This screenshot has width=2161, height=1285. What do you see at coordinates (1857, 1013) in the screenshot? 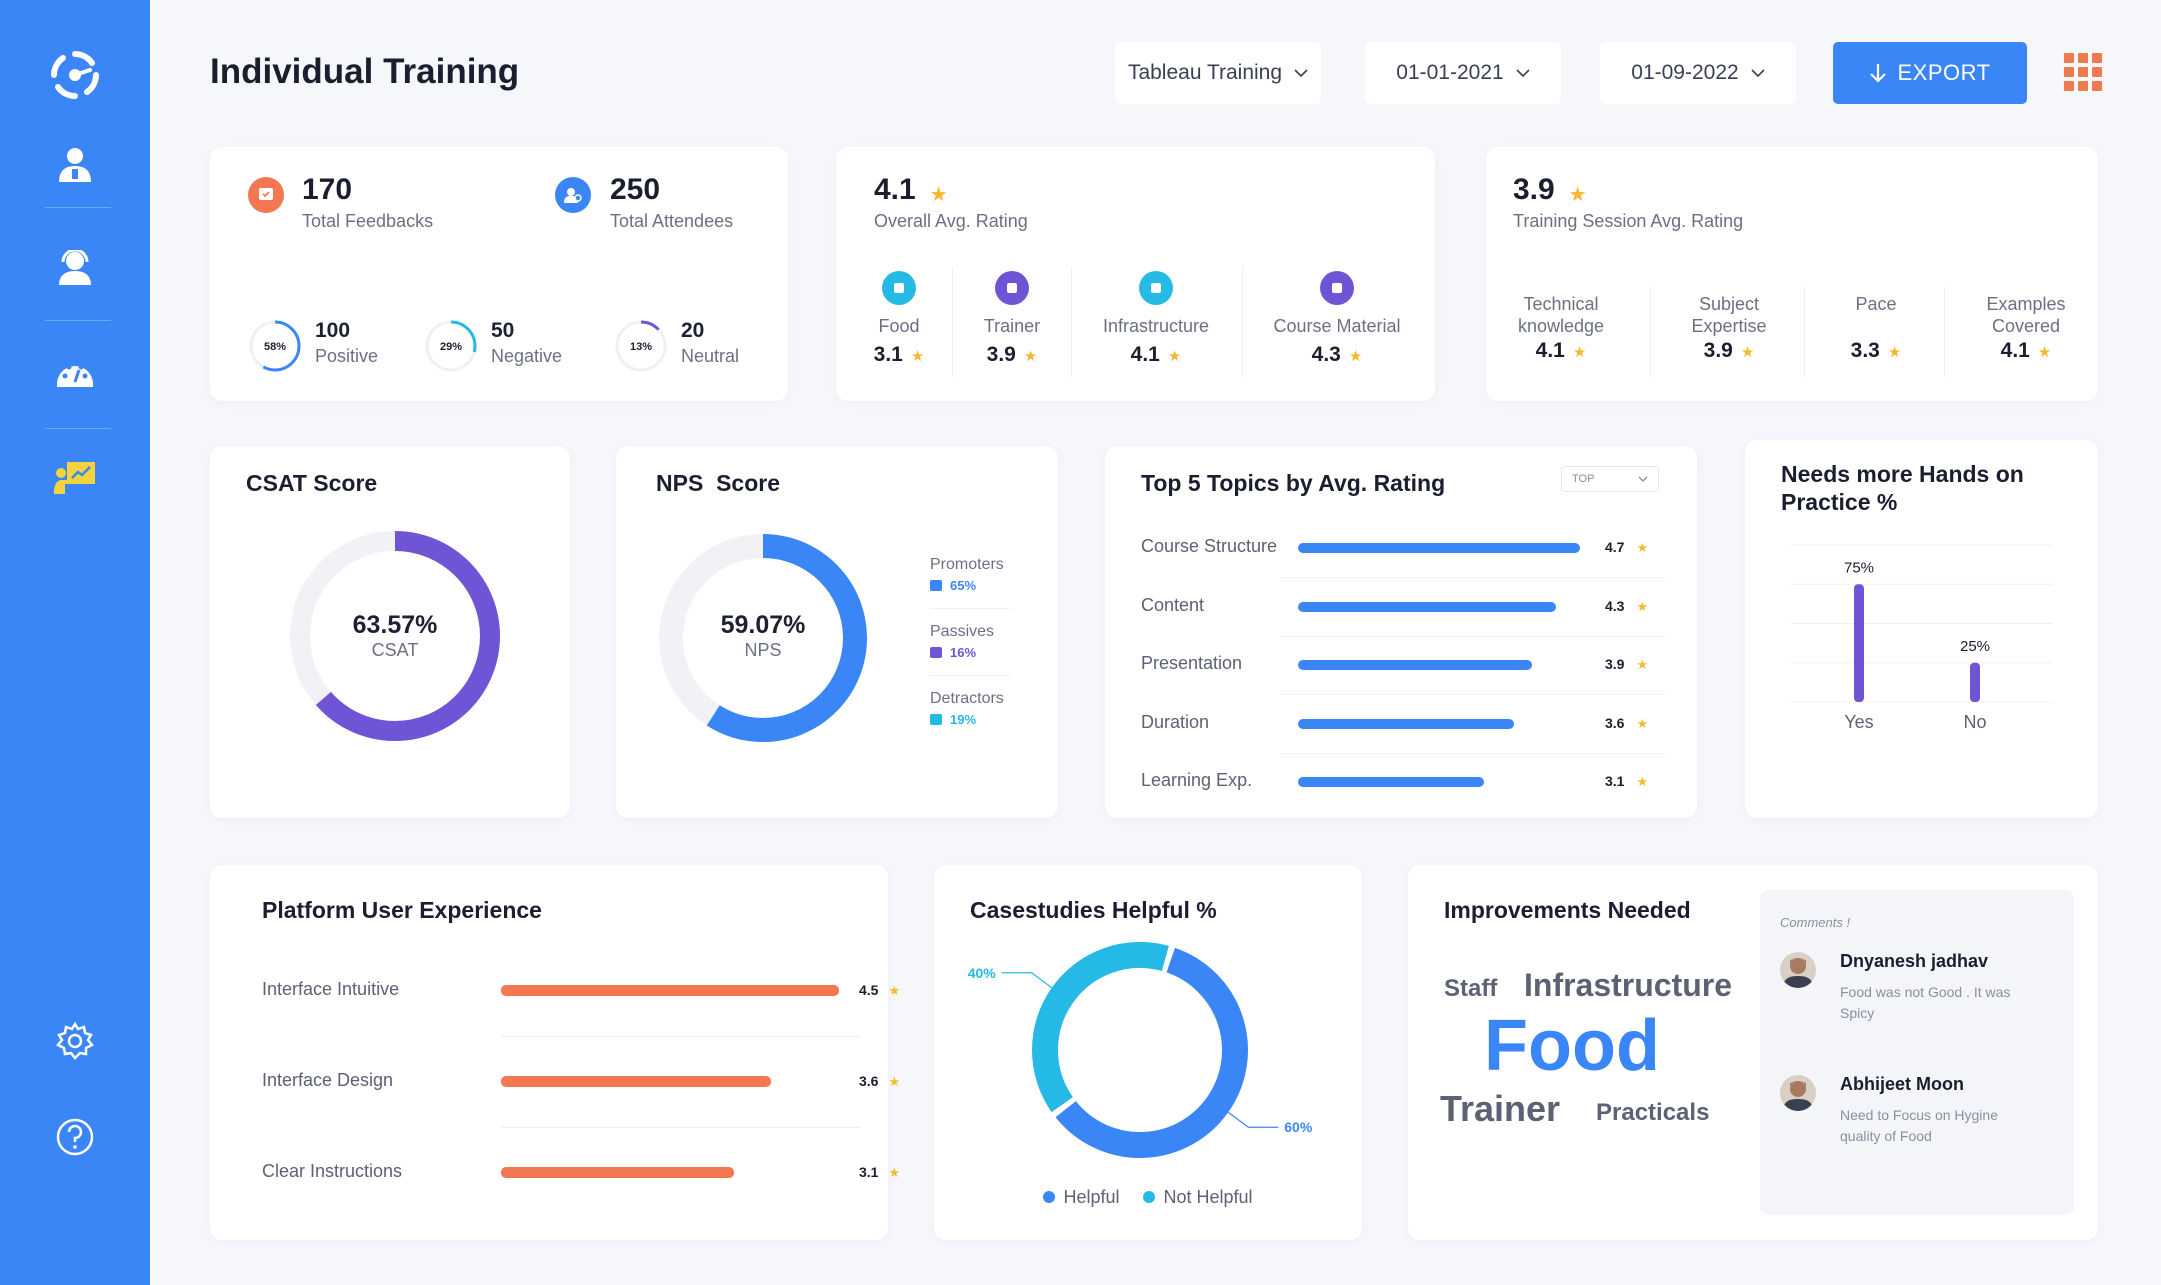
I see `comment-text-cont: Spicy` at bounding box center [1857, 1013].